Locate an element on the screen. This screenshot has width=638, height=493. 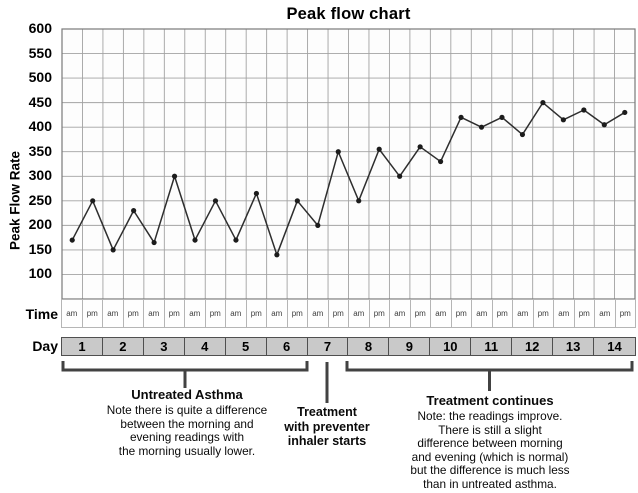
annotation-line: There is still a slight is located at coordinates (490, 429).